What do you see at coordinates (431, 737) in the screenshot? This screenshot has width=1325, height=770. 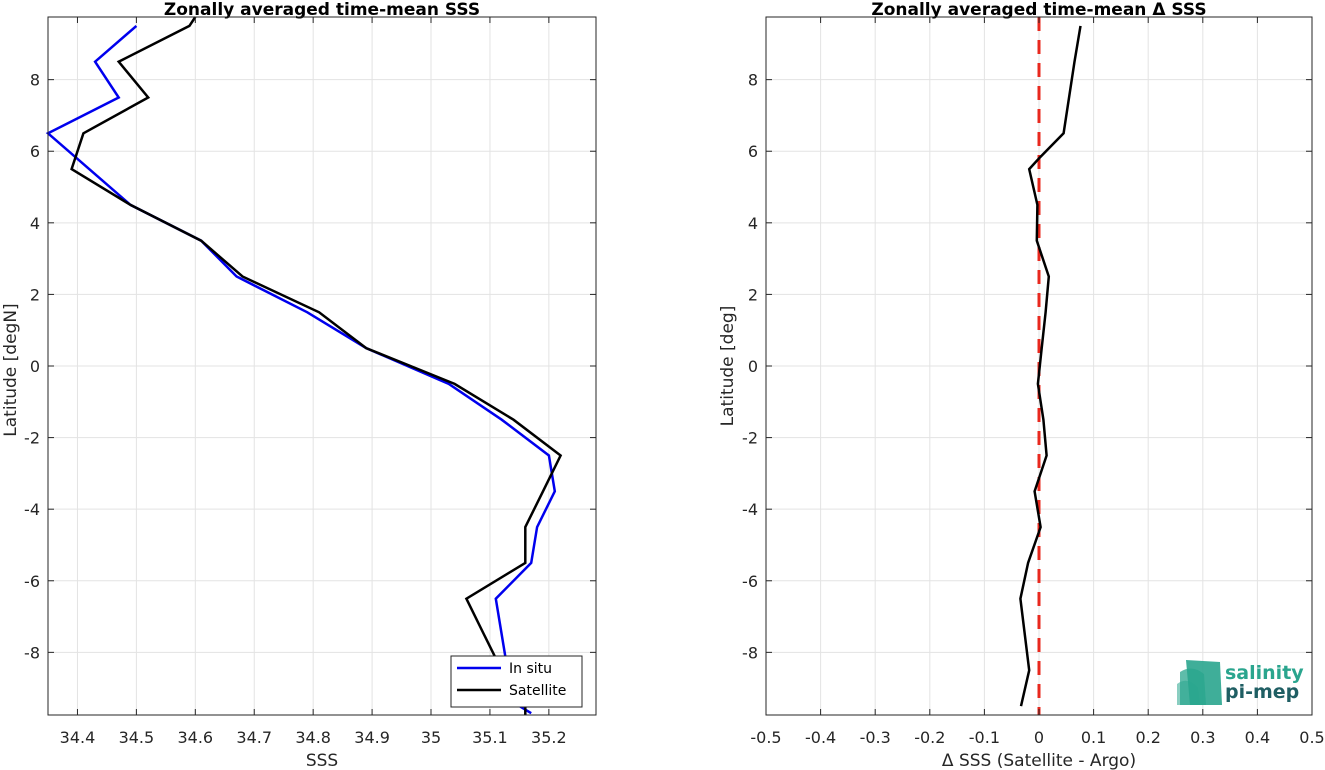 I see `x-tick-label: 35` at bounding box center [431, 737].